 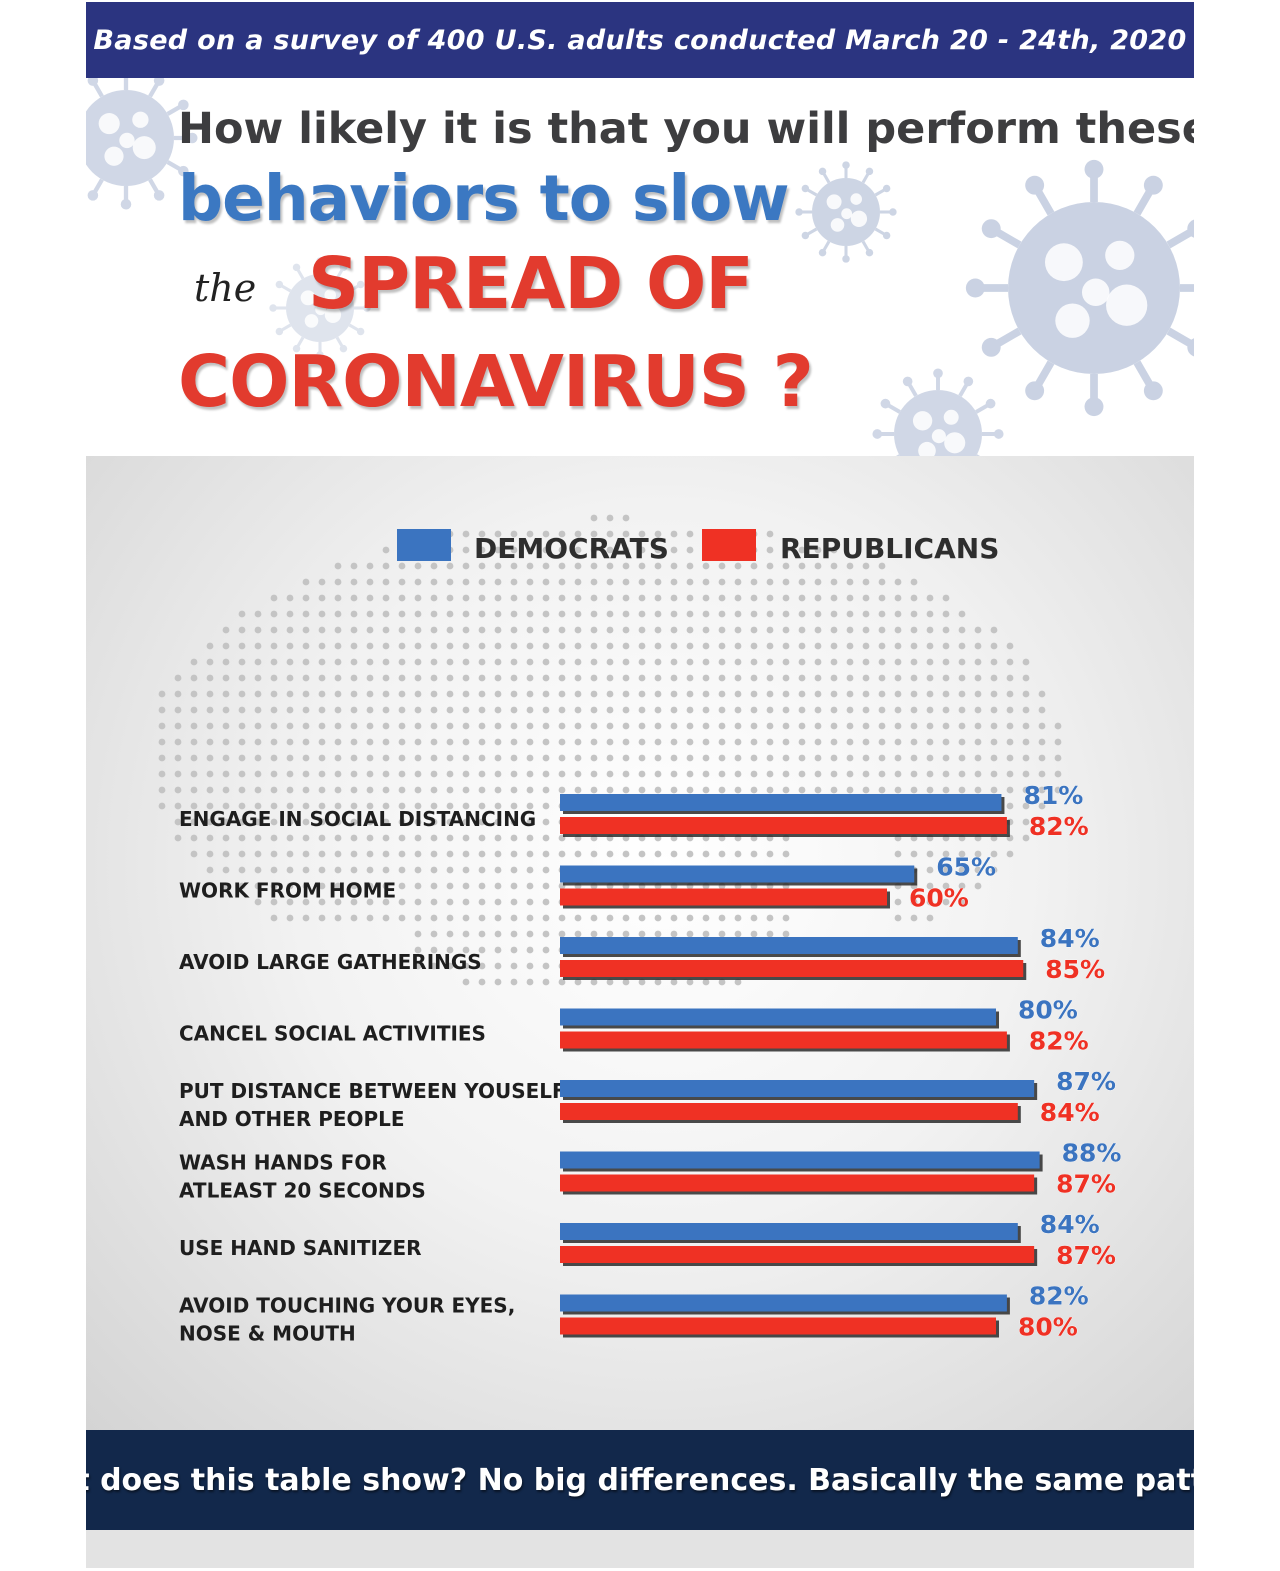 What do you see at coordinates (531, 283) in the screenshot?
I see `title-line-3: SPREAD OF` at bounding box center [531, 283].